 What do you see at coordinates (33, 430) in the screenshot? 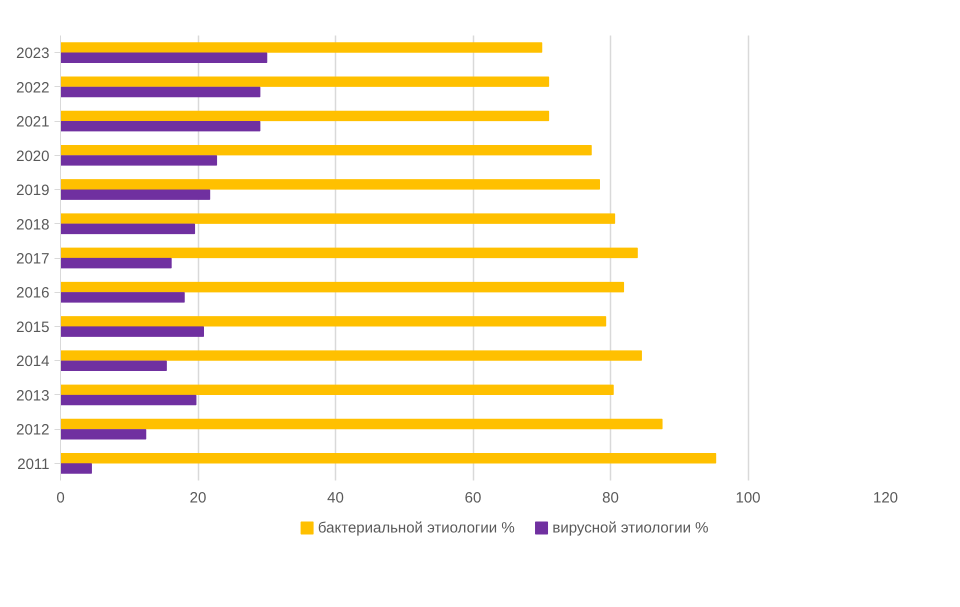
I see `y-tick-label: 2012` at bounding box center [33, 430].